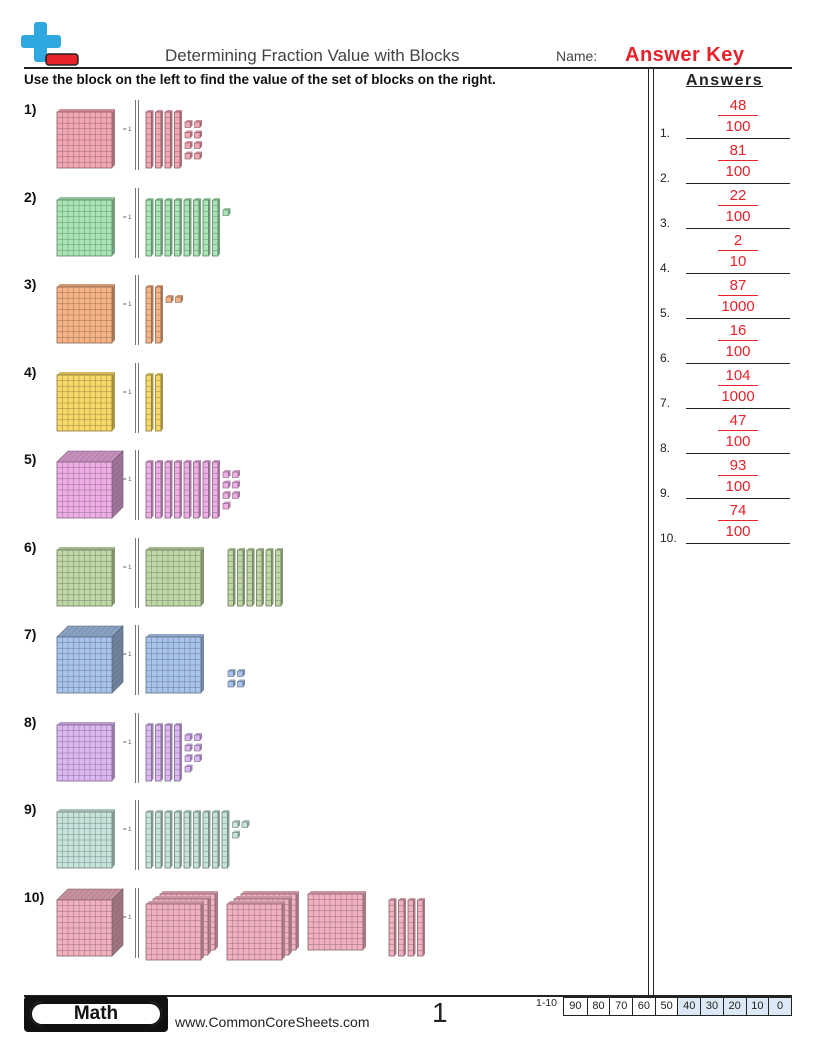 The image size is (816, 1056). Describe the element at coordinates (738, 105) in the screenshot. I see `fraction-numerator: 48` at that location.